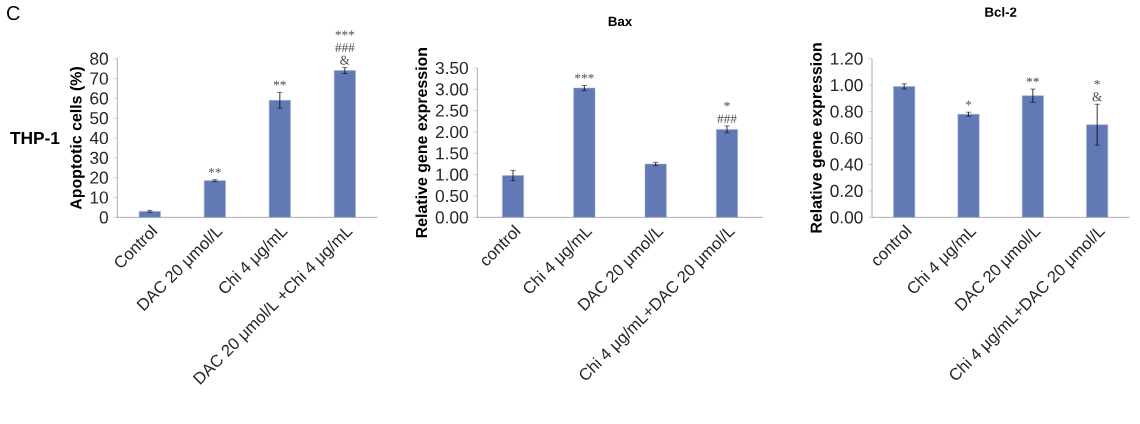 This screenshot has width=1140, height=424. What do you see at coordinates (13, 13) in the screenshot?
I see `text: C` at bounding box center [13, 13].